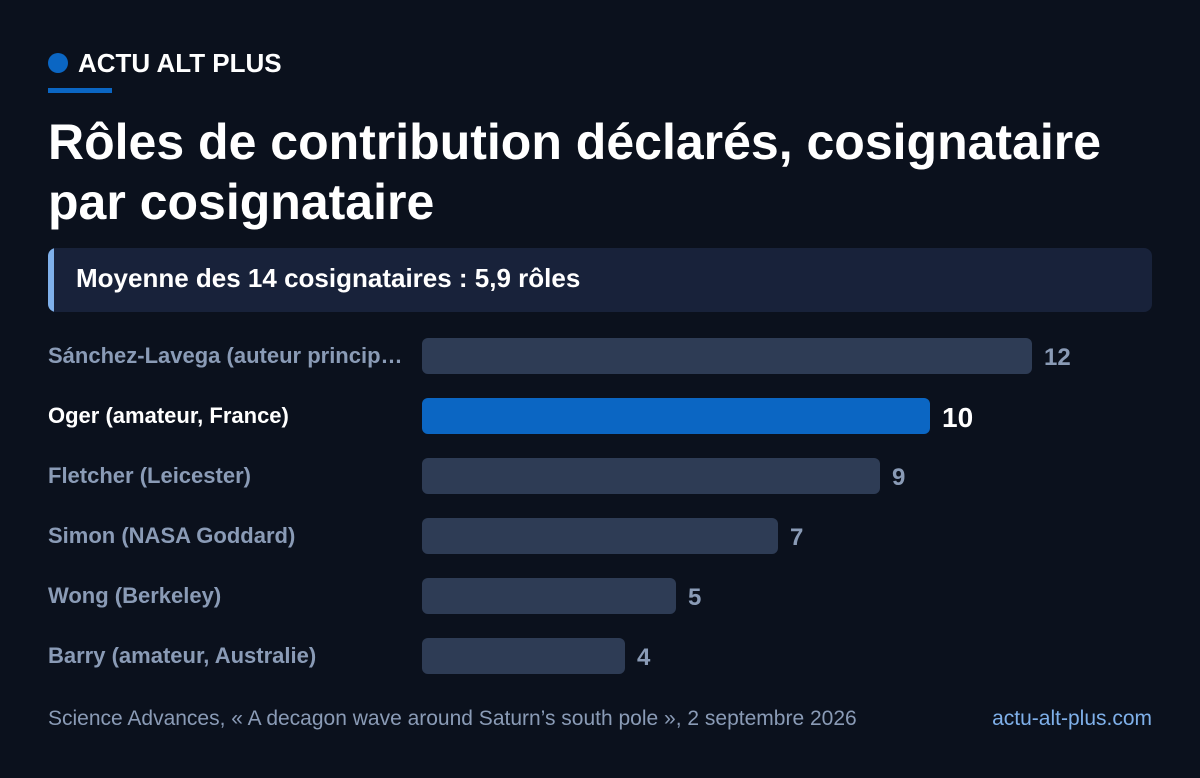 This screenshot has width=1200, height=778. I want to click on bar-label: Simon (NASA Goddard), so click(172, 535).